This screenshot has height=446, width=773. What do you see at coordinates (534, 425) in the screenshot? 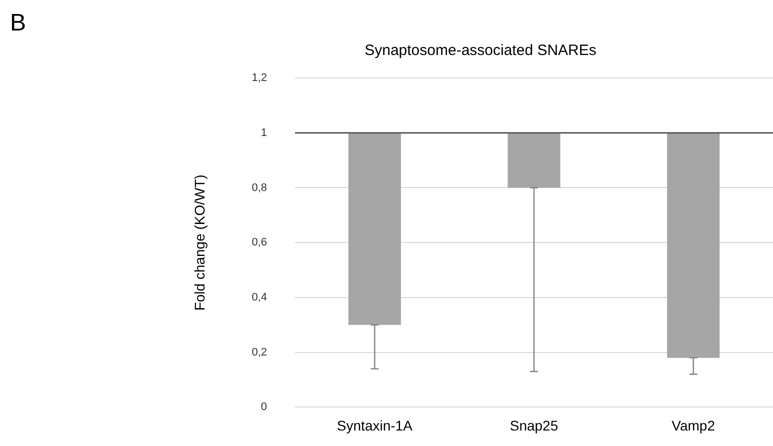
I see `x-tick-label: Snap25` at bounding box center [534, 425].